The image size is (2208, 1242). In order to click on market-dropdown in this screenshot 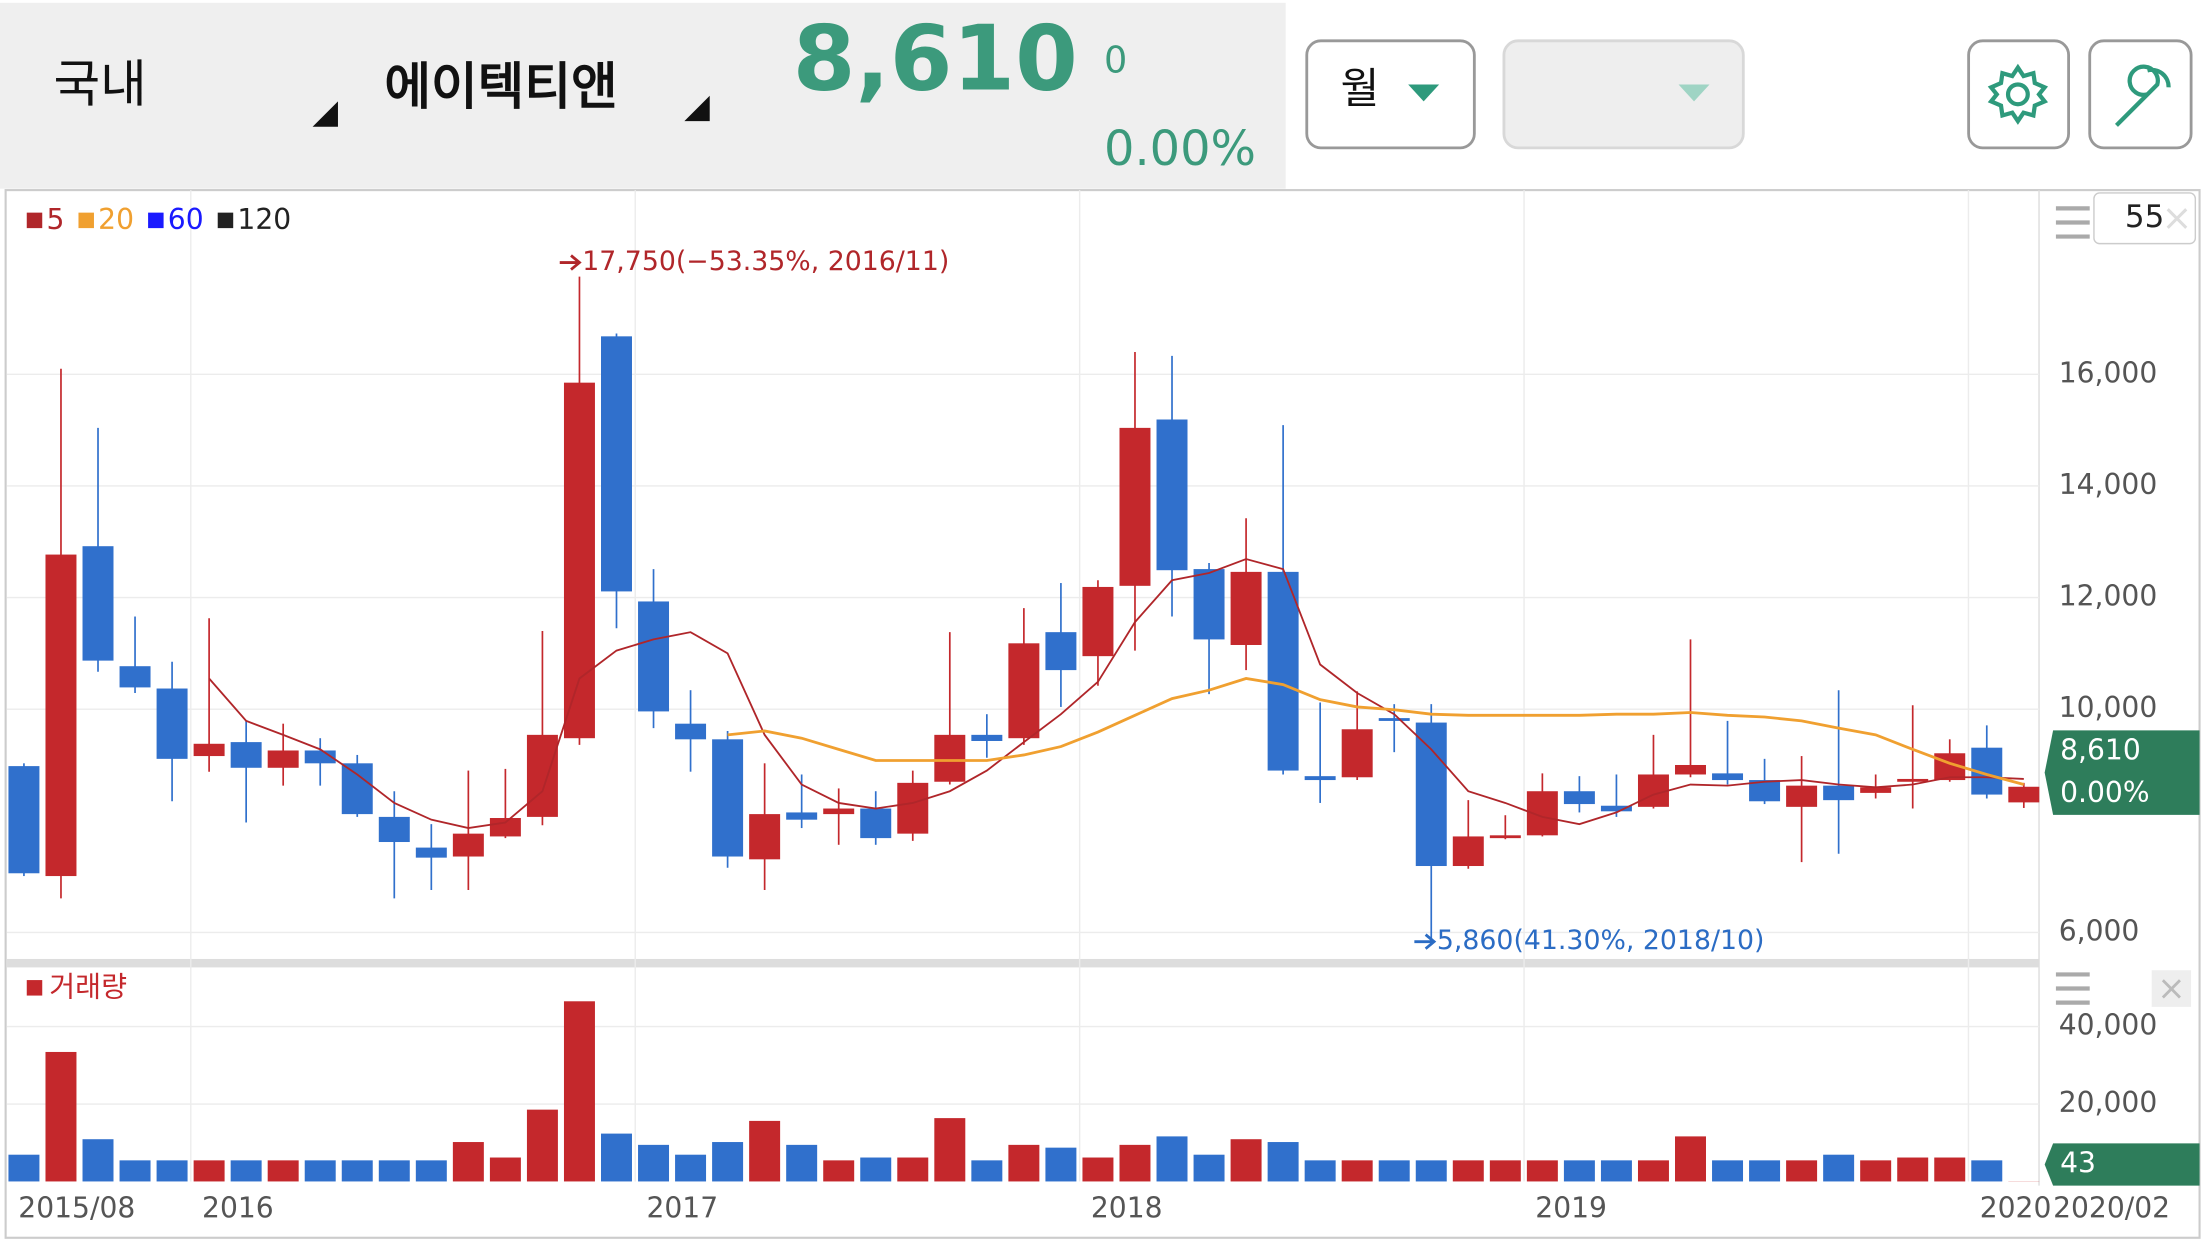, I will do `click(325, 114)`.